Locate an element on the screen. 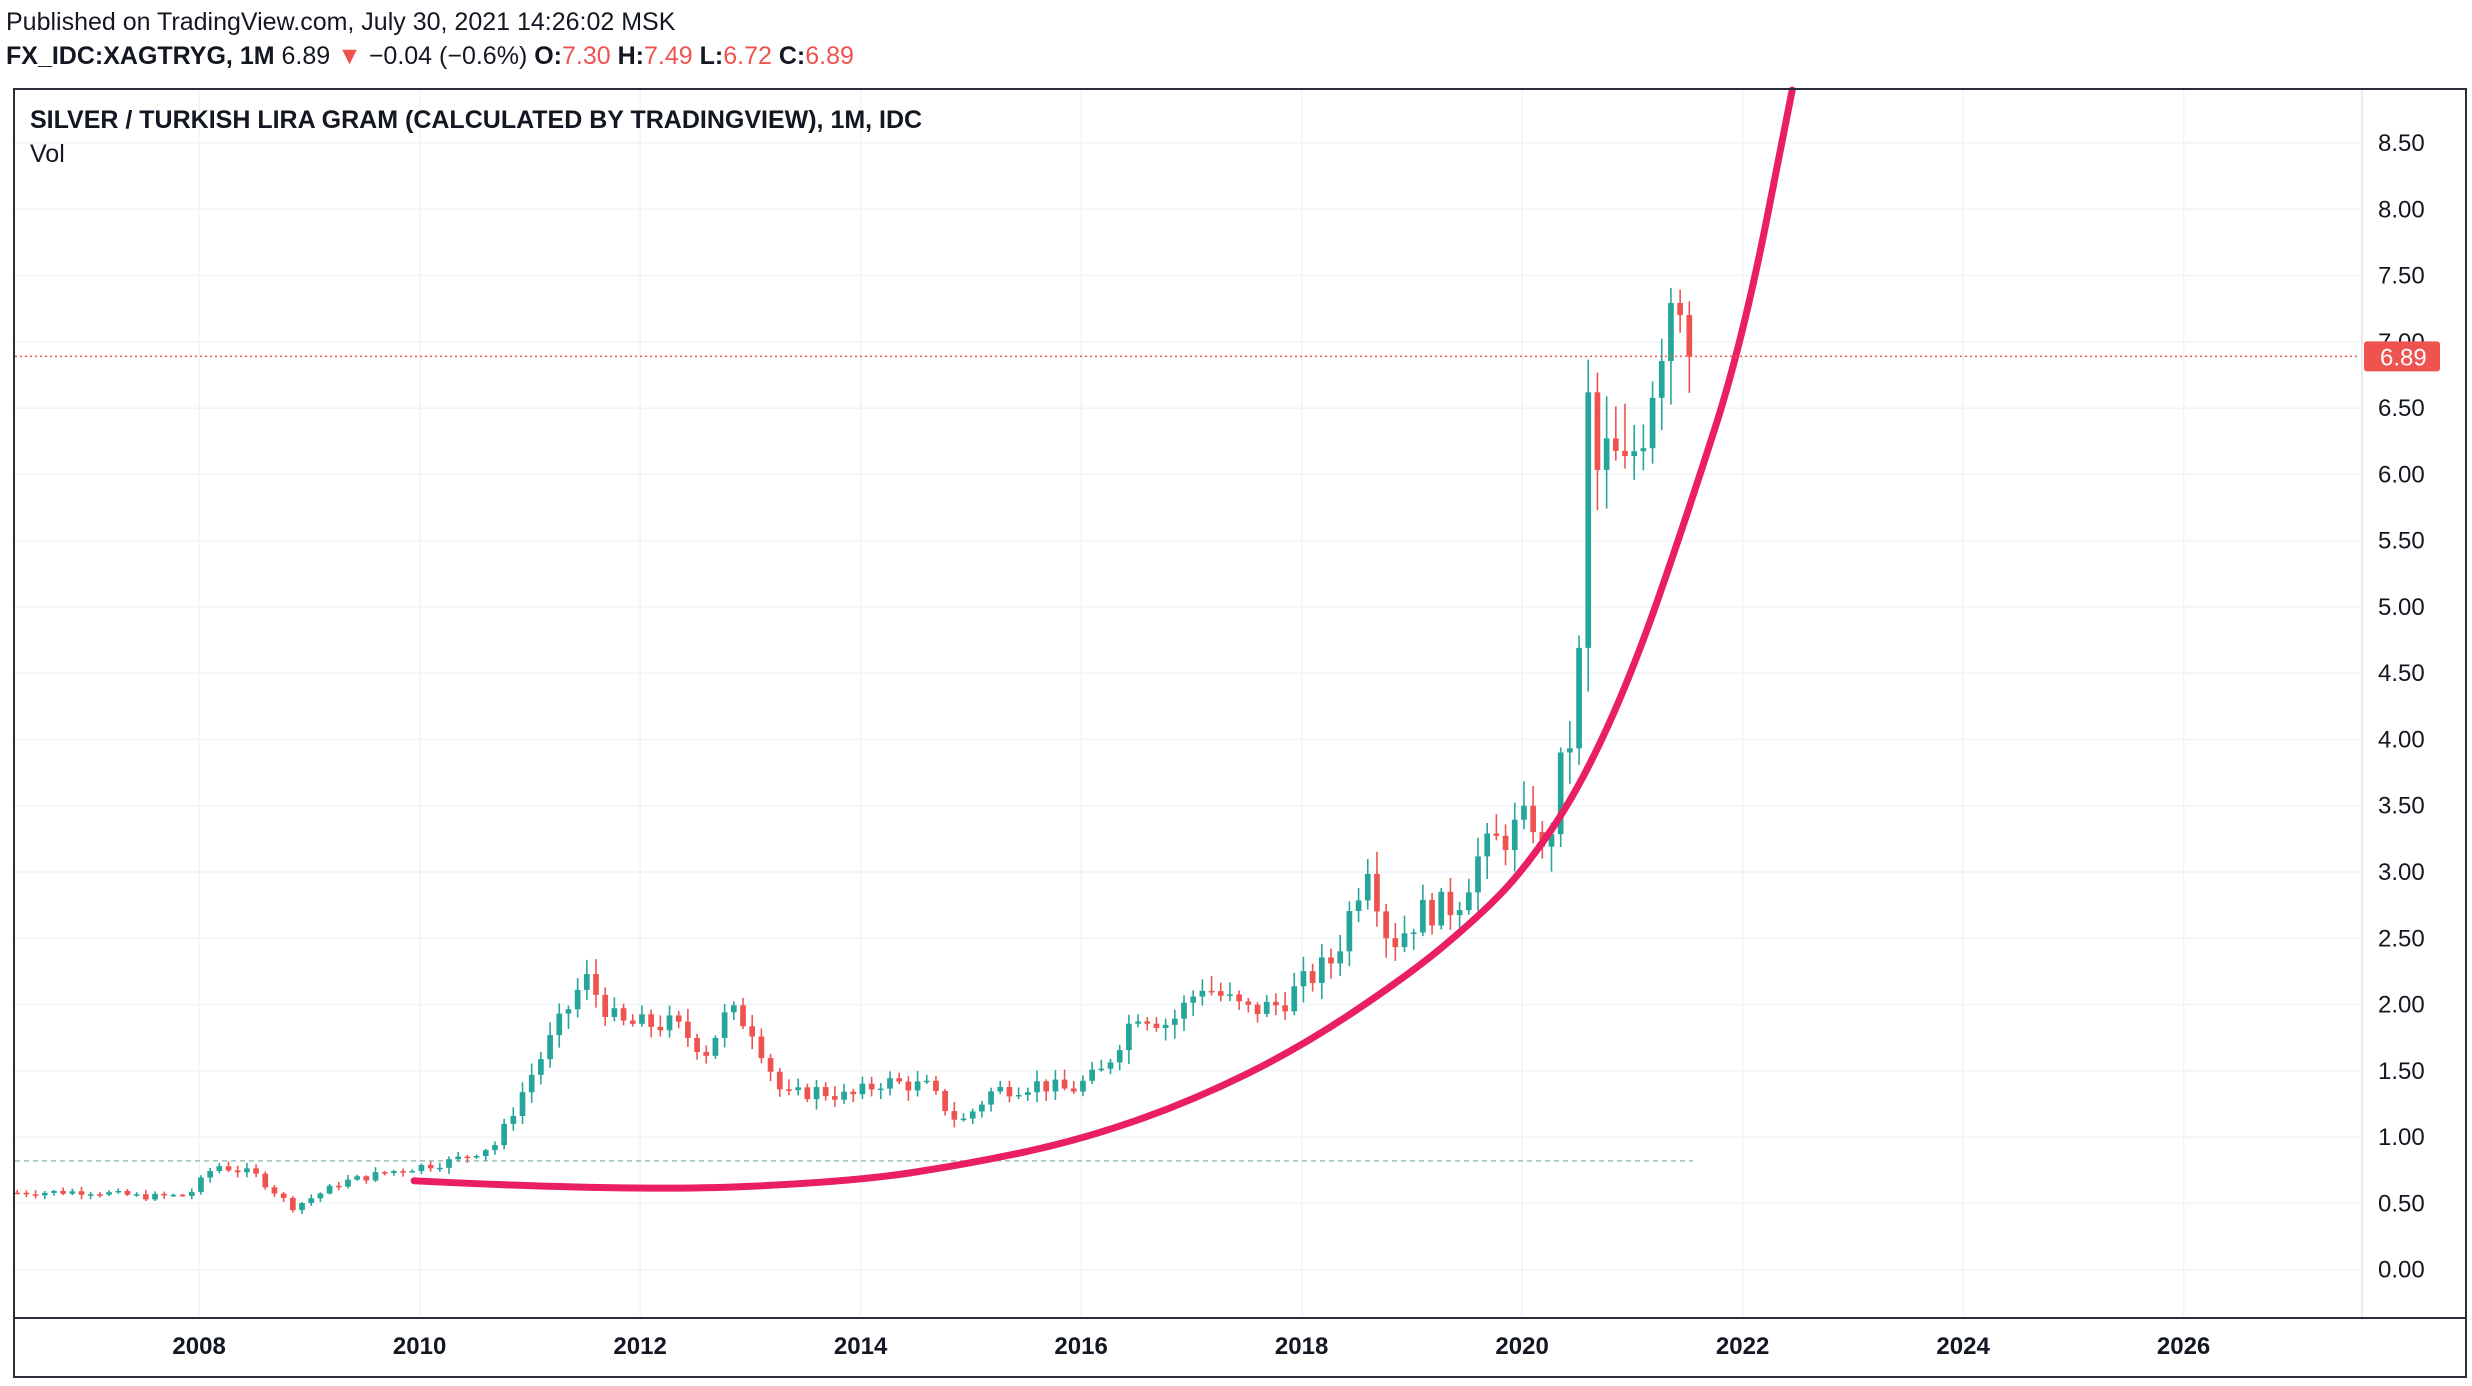 Image resolution: width=2472 pixels, height=1386 pixels. price-tick-label: 2.00 is located at coordinates (2401, 1005).